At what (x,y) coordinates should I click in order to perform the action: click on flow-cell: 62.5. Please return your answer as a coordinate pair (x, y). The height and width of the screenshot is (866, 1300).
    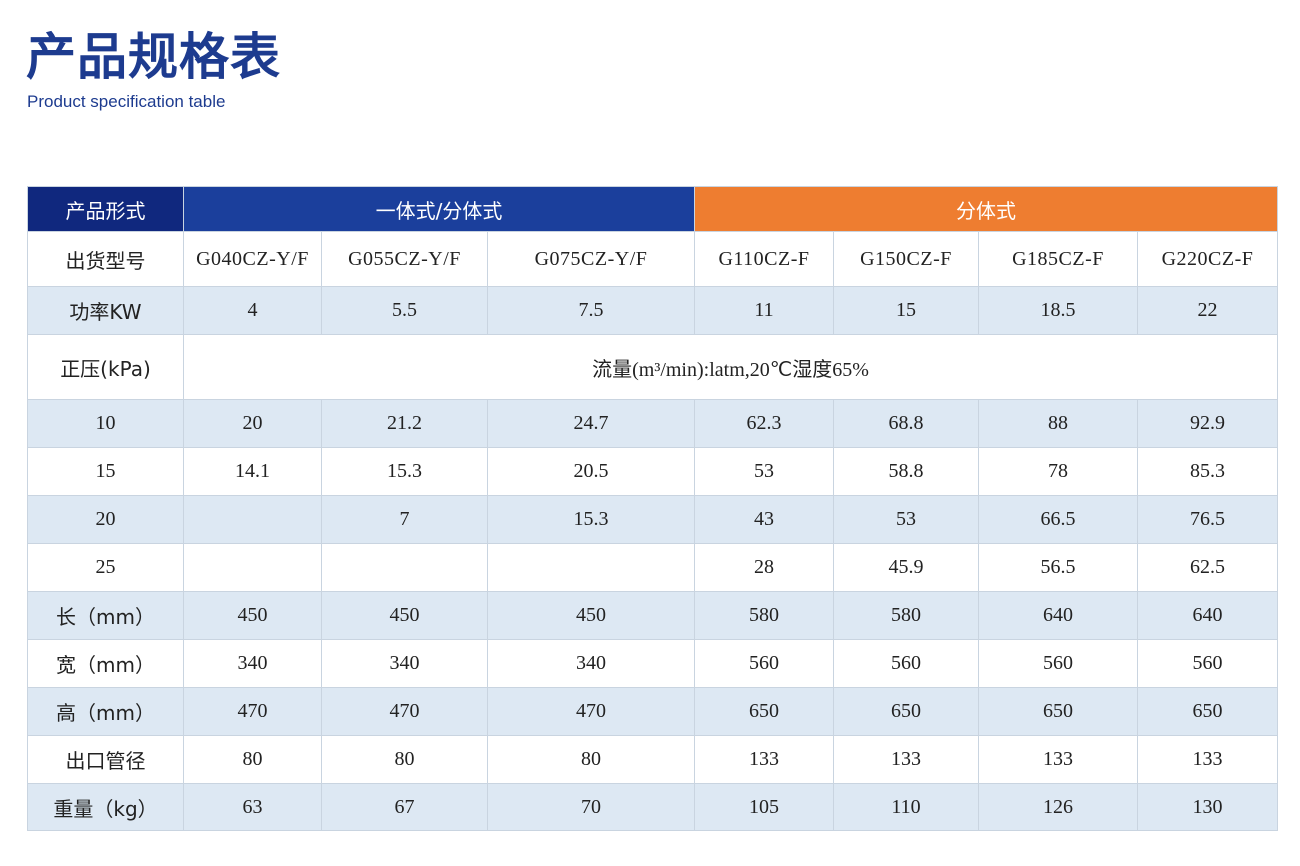
    Looking at the image, I should click on (1208, 567).